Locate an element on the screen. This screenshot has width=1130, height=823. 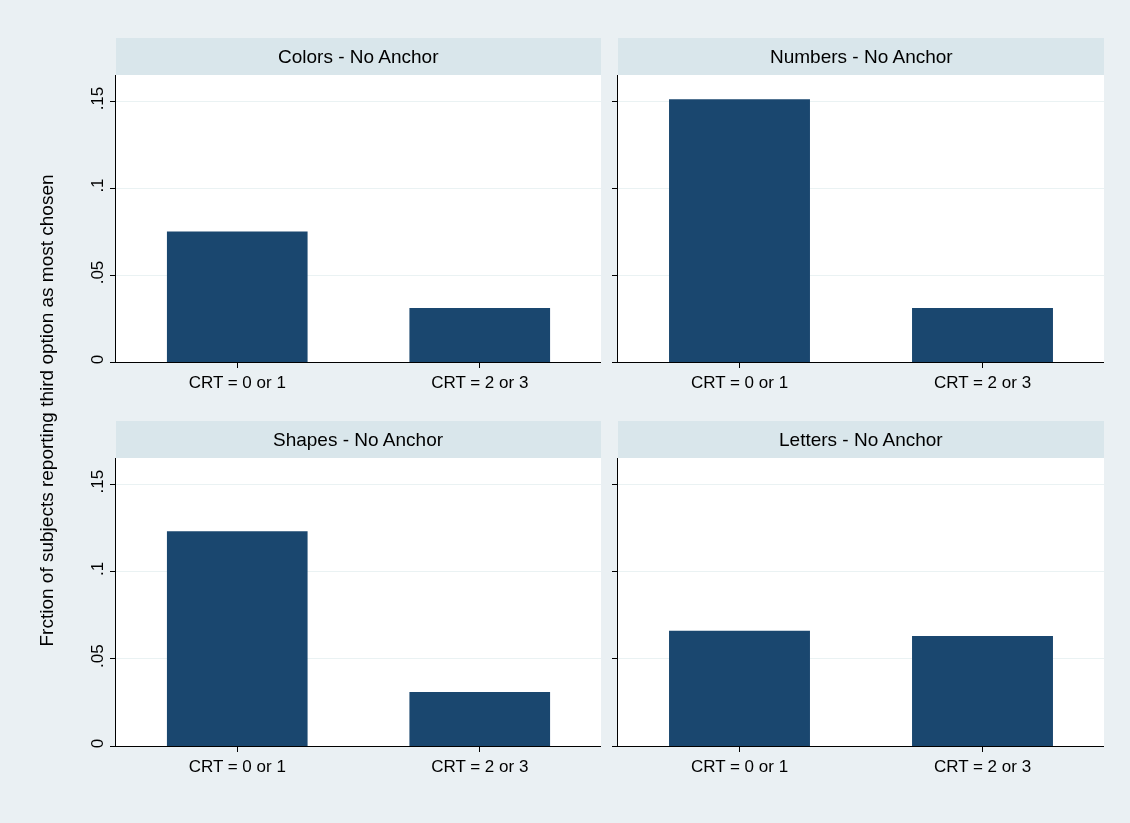
chart-title: Numbers - No Anchor is located at coordinates (862, 56).